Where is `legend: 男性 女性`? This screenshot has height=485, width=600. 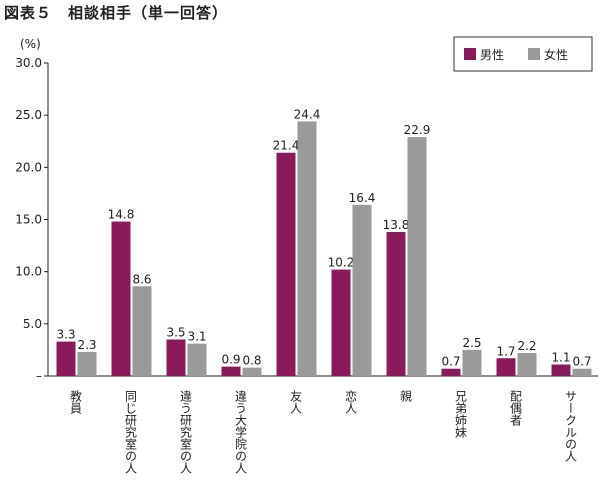 legend: 男性 女性 is located at coordinates (523, 54).